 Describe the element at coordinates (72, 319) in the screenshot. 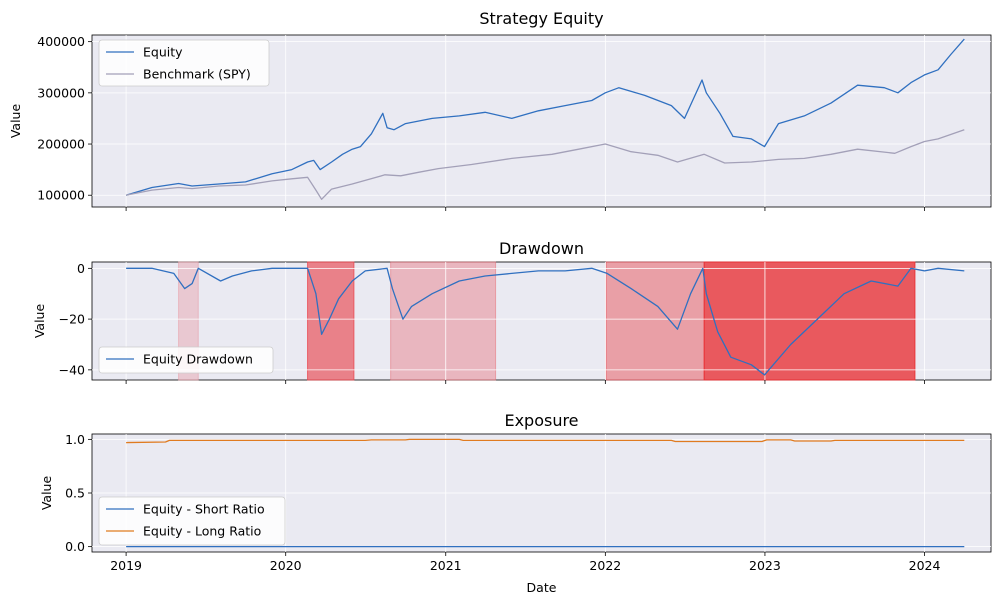

I see `y-tick-label: −20` at that location.